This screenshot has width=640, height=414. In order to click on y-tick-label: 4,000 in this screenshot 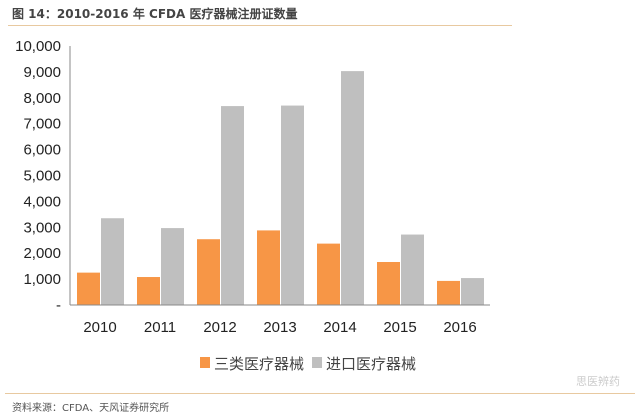, I will do `click(42, 201)`.